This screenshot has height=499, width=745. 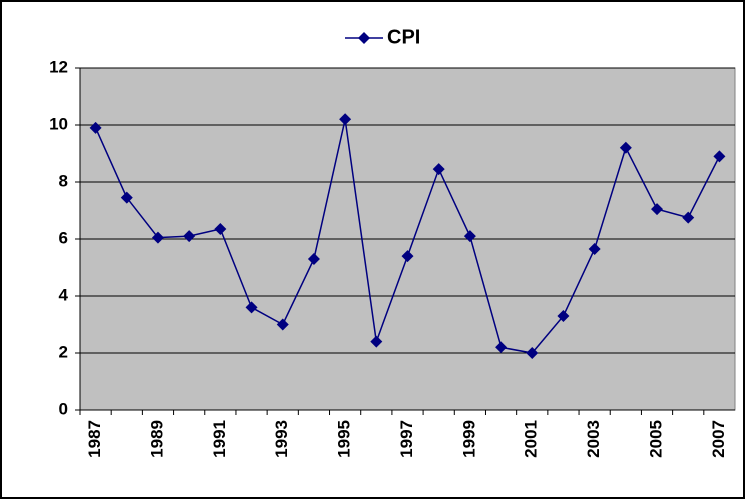 What do you see at coordinates (156, 439) in the screenshot?
I see `x-tick-label: 1989` at bounding box center [156, 439].